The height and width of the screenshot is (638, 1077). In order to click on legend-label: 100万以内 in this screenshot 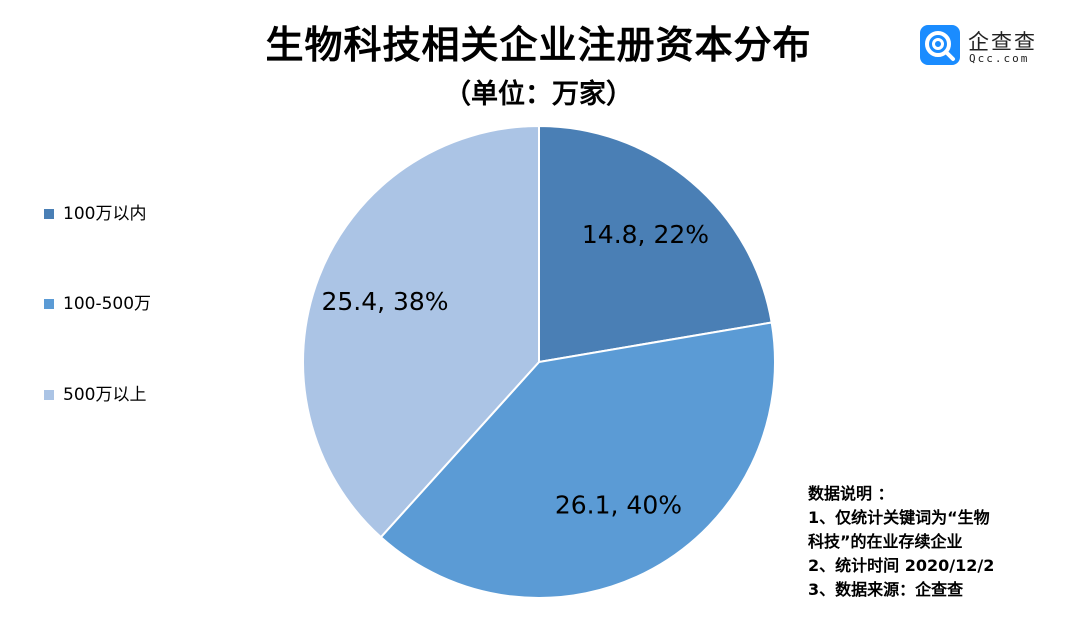, I will do `click(105, 214)`.